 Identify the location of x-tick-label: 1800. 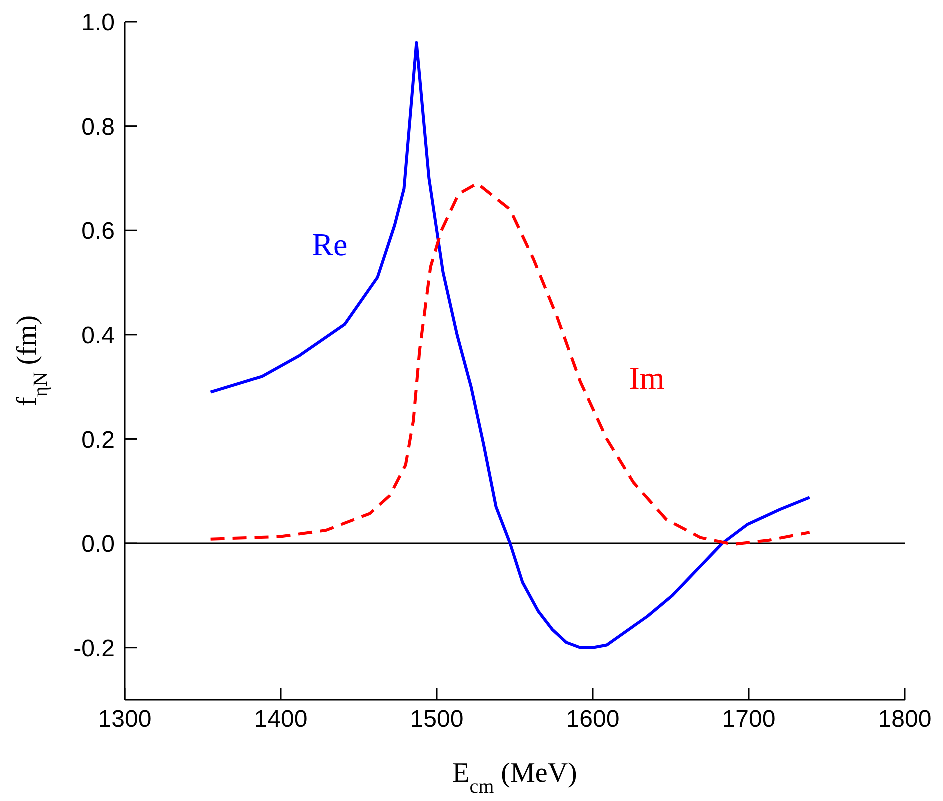
(905, 720).